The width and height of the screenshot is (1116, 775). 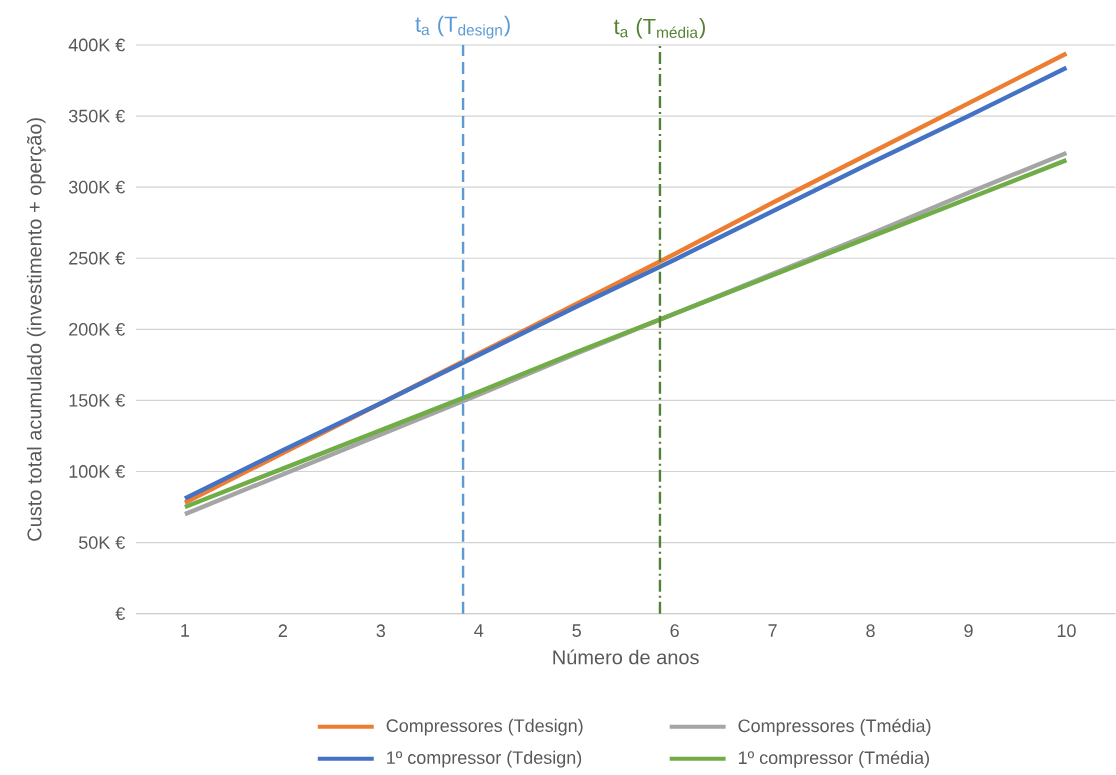 What do you see at coordinates (97, 400) in the screenshot?
I see `y-tick-label: 150K €` at bounding box center [97, 400].